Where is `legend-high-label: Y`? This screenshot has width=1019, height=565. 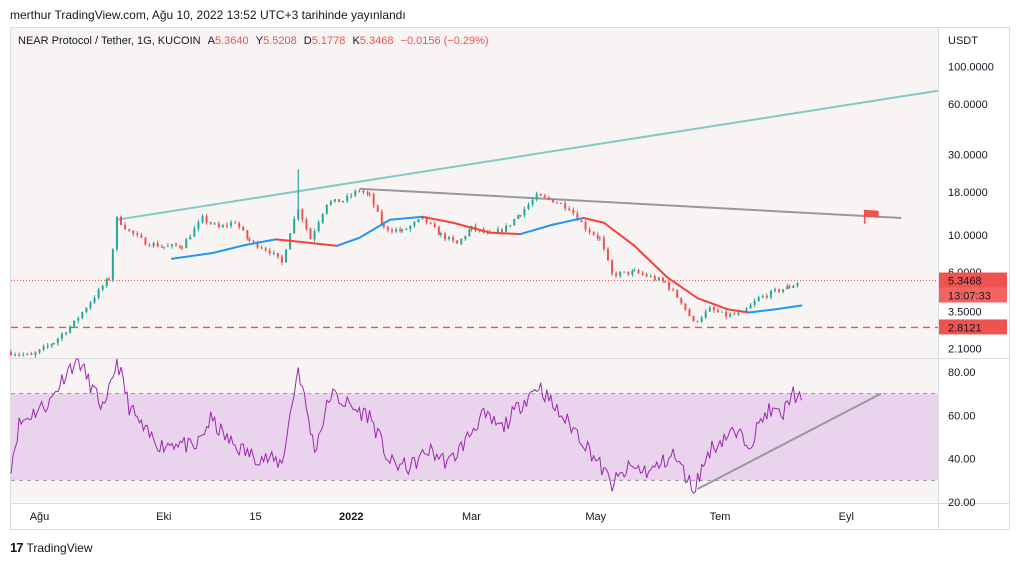
legend-high-label: Y is located at coordinates (259, 41).